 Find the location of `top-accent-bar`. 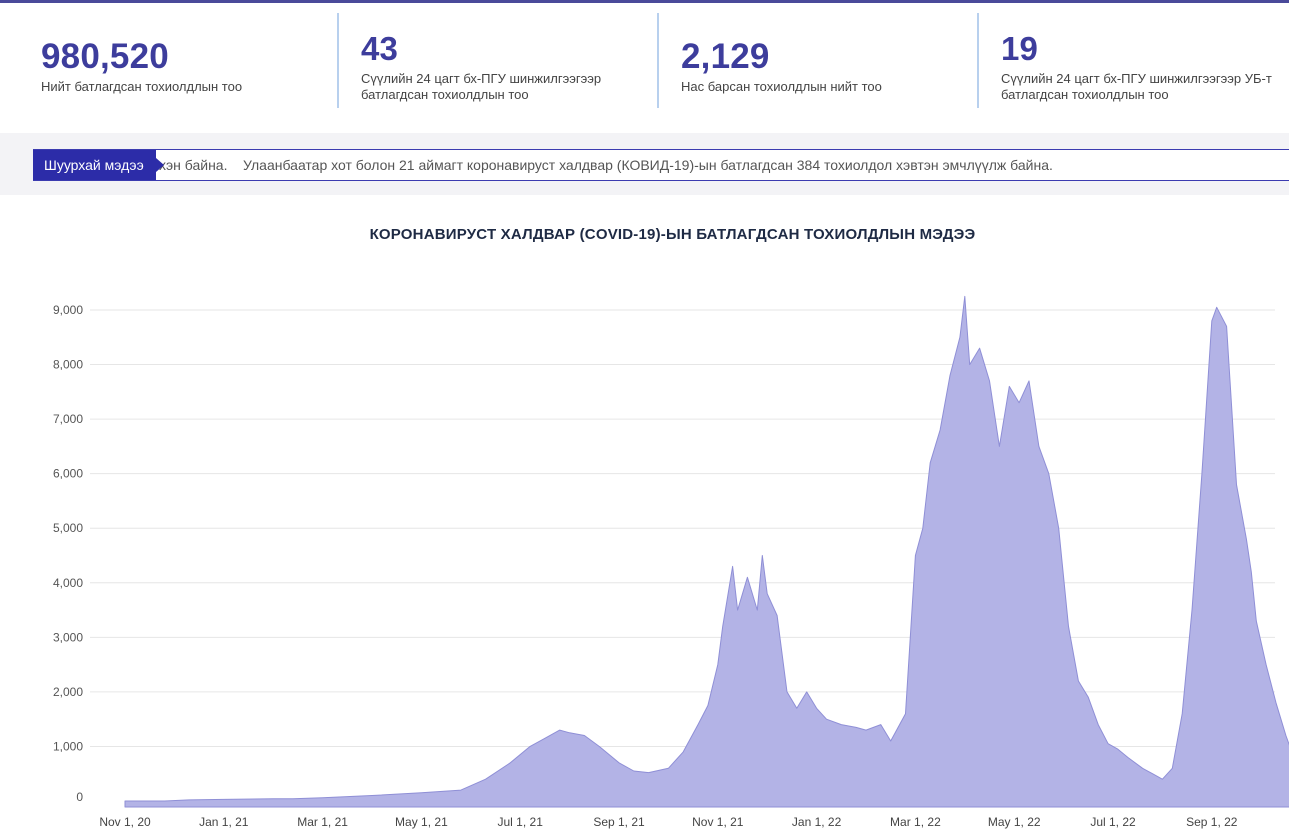

top-accent-bar is located at coordinates (644, 1).